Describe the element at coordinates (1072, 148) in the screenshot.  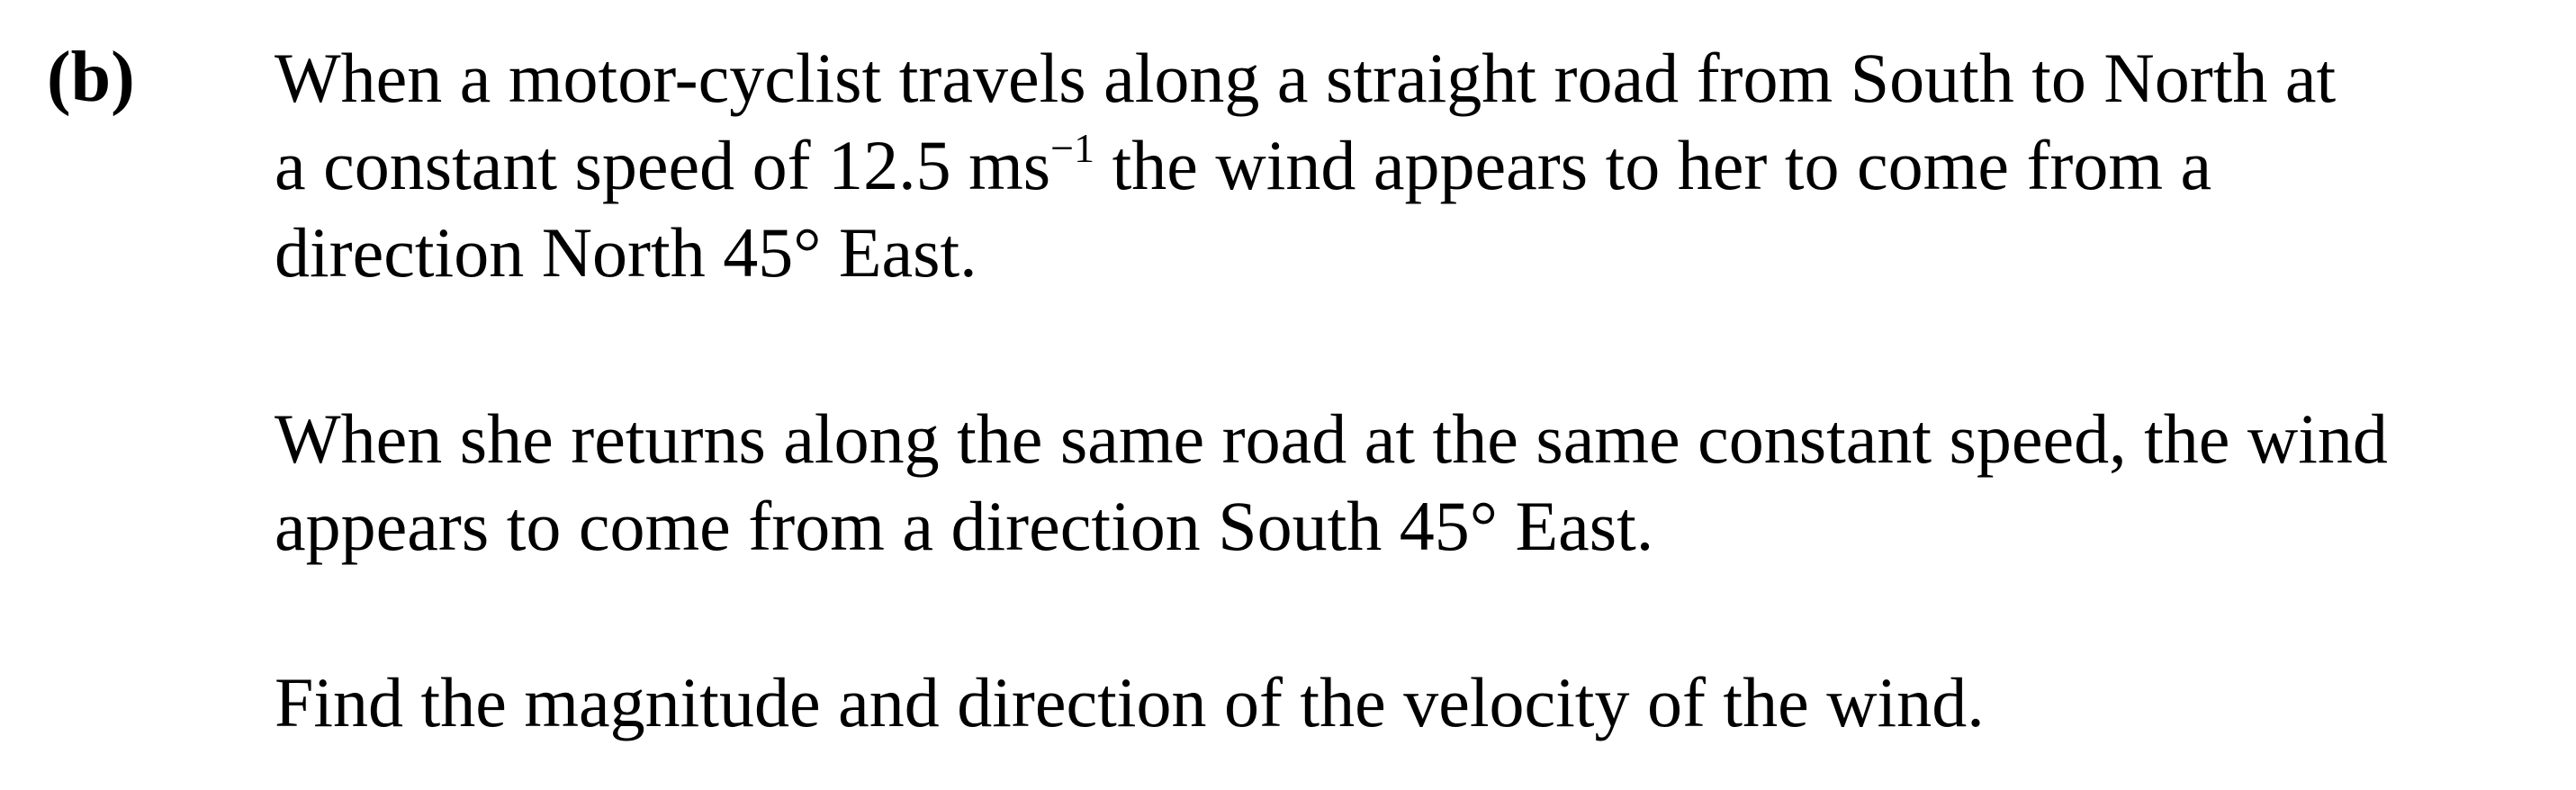
I see `unit-exponent: −1` at that location.